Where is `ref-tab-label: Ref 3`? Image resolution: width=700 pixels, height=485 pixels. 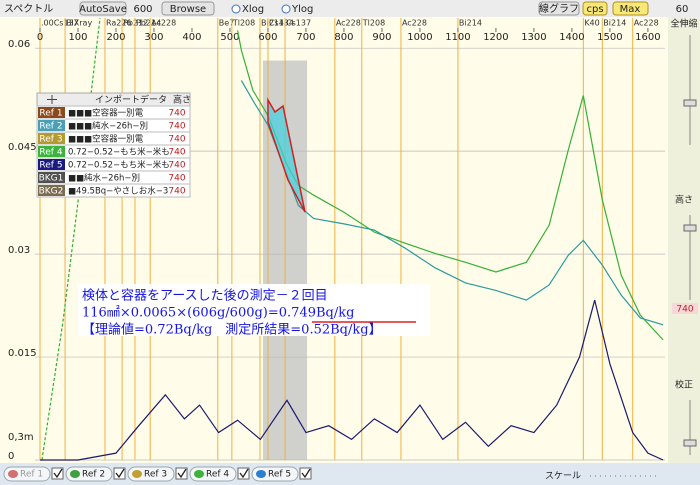
ref-tab-label: Ref 3 is located at coordinates (155, 475).